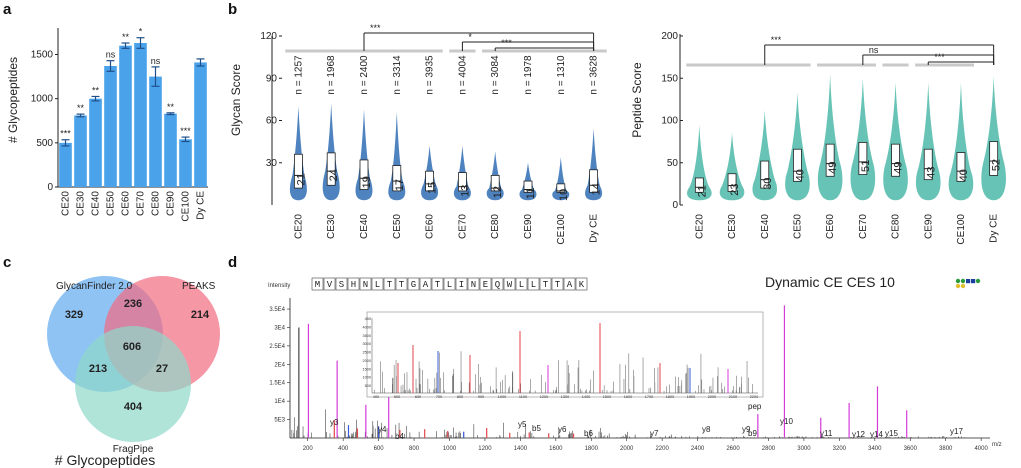 The image size is (1021, 468). Describe the element at coordinates (414, 449) in the screenshot. I see `spectrum-xtick-label: 800` at that location.